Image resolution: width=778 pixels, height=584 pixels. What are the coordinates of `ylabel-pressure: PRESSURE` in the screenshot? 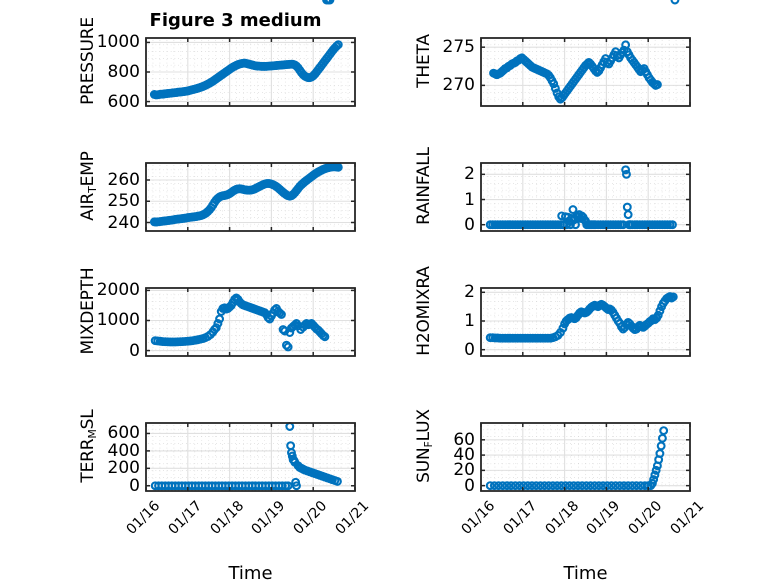 It's located at (88, 61).